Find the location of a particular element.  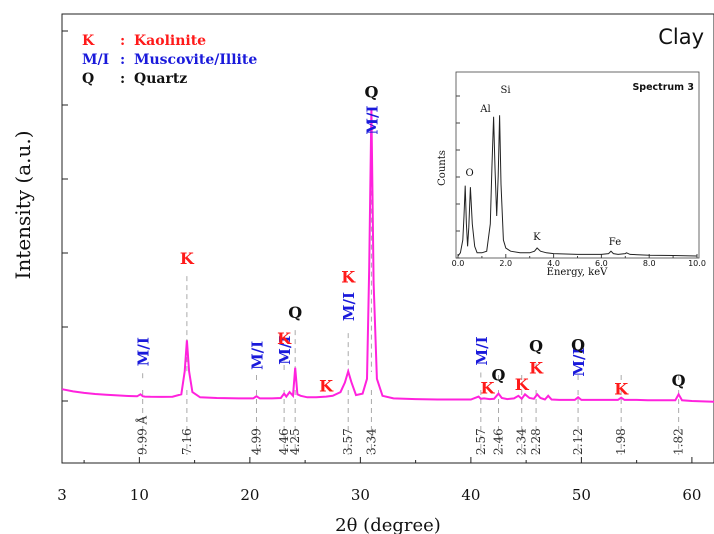

legend-name-kaolinite: Kaolinite is located at coordinates (170, 41).